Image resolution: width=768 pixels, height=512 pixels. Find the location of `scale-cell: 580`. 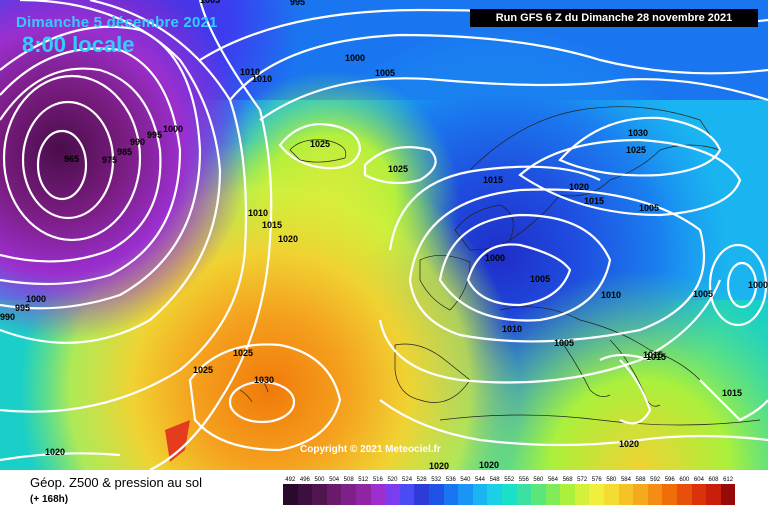

scale-cell: 580 is located at coordinates (611, 490).